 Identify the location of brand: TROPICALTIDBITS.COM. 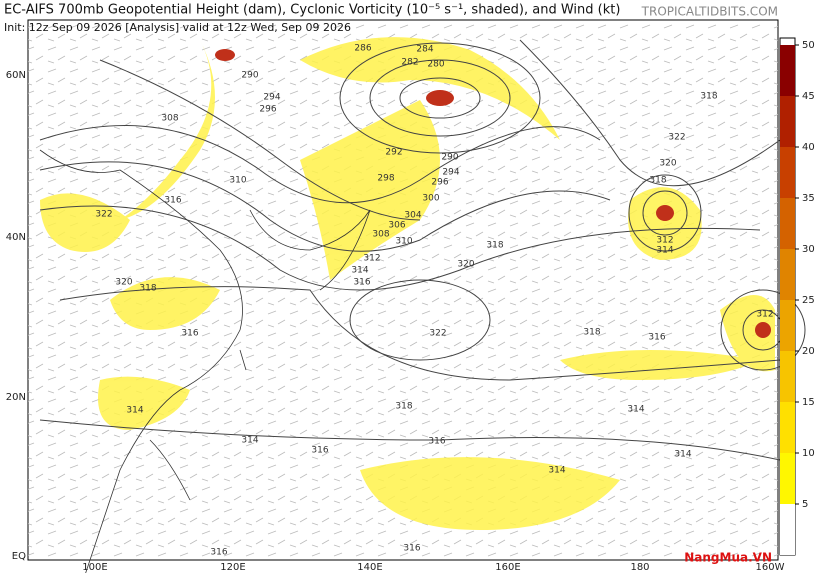
(709, 12).